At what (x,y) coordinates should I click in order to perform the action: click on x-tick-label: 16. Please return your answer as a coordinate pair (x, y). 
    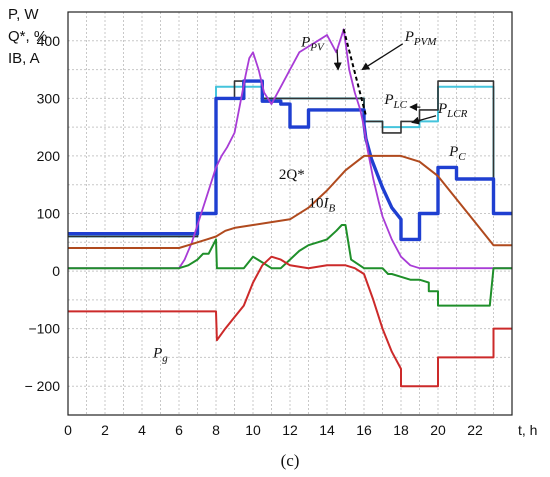
    Looking at the image, I should click on (364, 430).